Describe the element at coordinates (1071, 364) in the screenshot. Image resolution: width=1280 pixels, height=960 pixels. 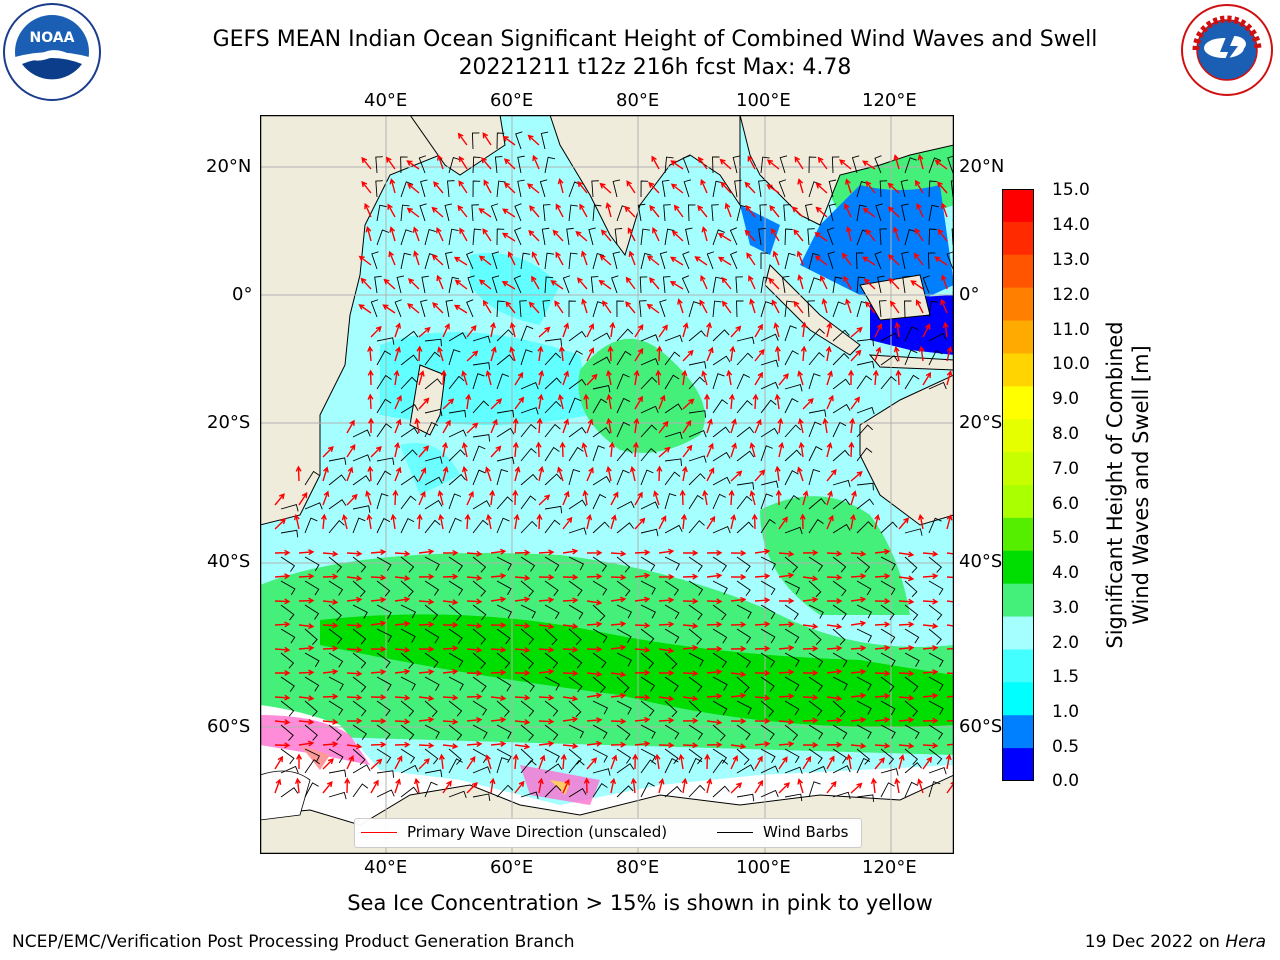
I see `colorbar-tick: 10.0` at that location.